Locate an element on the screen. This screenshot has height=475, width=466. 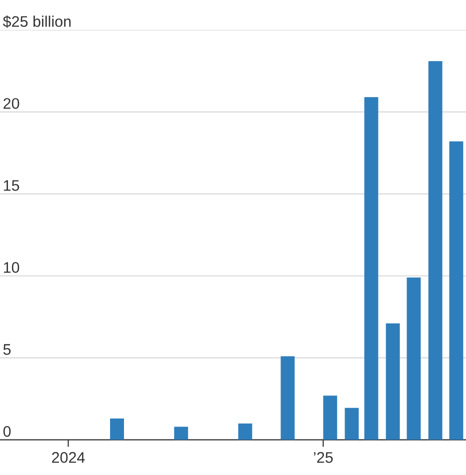
y-tick-label: 15 is located at coordinates (12, 185).